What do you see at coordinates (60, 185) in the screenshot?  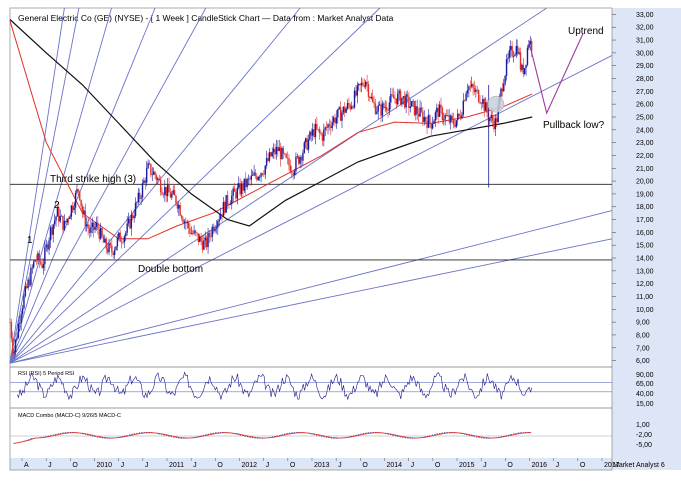 I see `fan-line` at bounding box center [60, 185].